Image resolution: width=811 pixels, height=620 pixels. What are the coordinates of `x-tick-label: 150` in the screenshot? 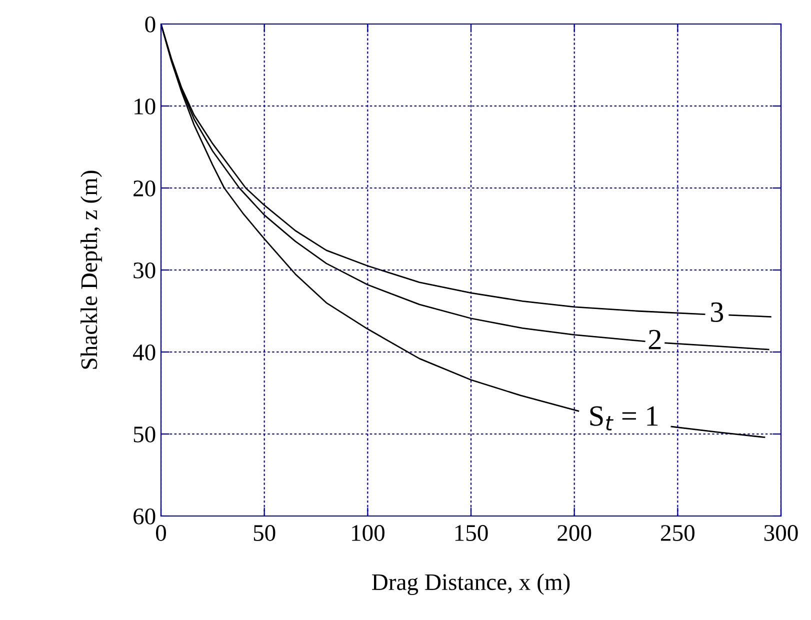 It's located at (471, 533).